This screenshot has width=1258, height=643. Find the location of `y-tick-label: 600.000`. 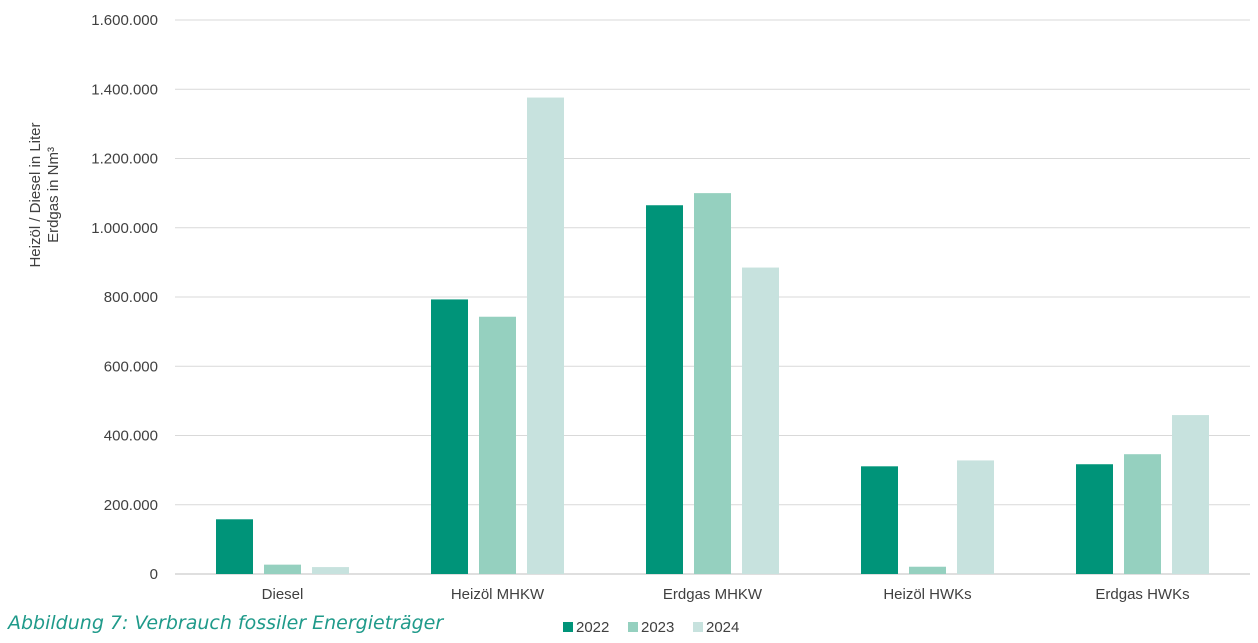

y-tick-label: 600.000 is located at coordinates (131, 366).